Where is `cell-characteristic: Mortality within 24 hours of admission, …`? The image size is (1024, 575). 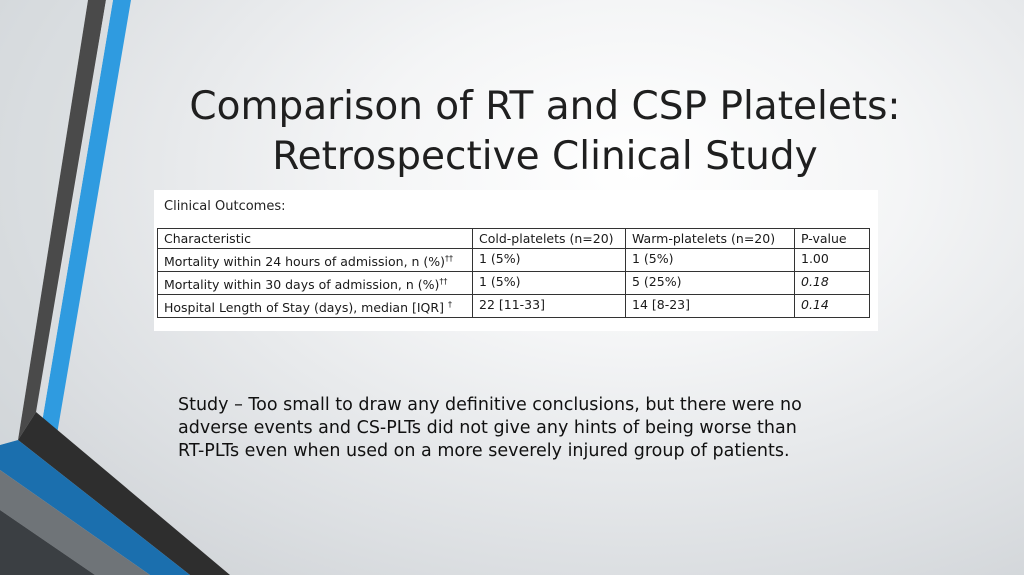 cell-characteristic: Mortality within 24 hours of admission, … is located at coordinates (315, 260).